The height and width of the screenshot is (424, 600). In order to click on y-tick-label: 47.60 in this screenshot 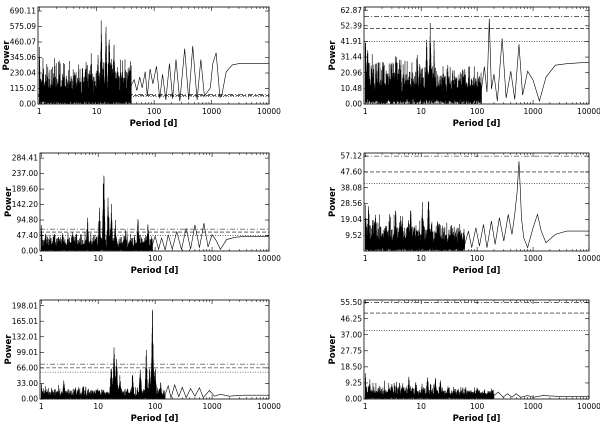, I will do `click(352, 172)`.